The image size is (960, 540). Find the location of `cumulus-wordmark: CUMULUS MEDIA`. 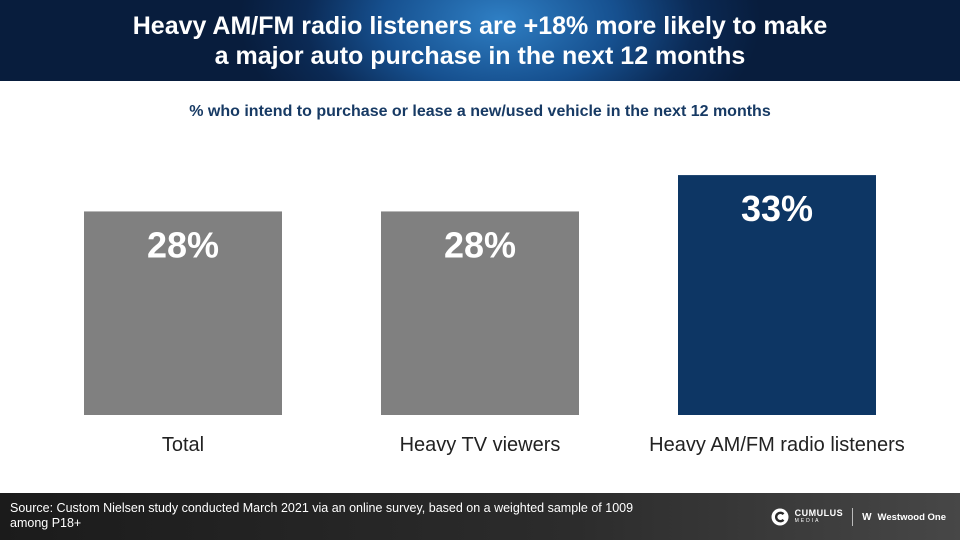

cumulus-wordmark: CUMULUS MEDIA is located at coordinates (819, 517).